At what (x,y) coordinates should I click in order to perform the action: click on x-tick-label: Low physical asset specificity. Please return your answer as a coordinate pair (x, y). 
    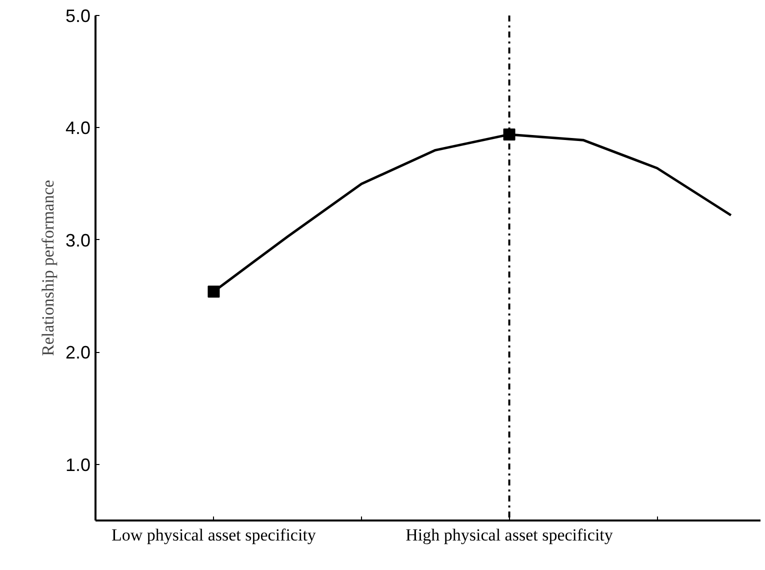
    Looking at the image, I should click on (214, 535).